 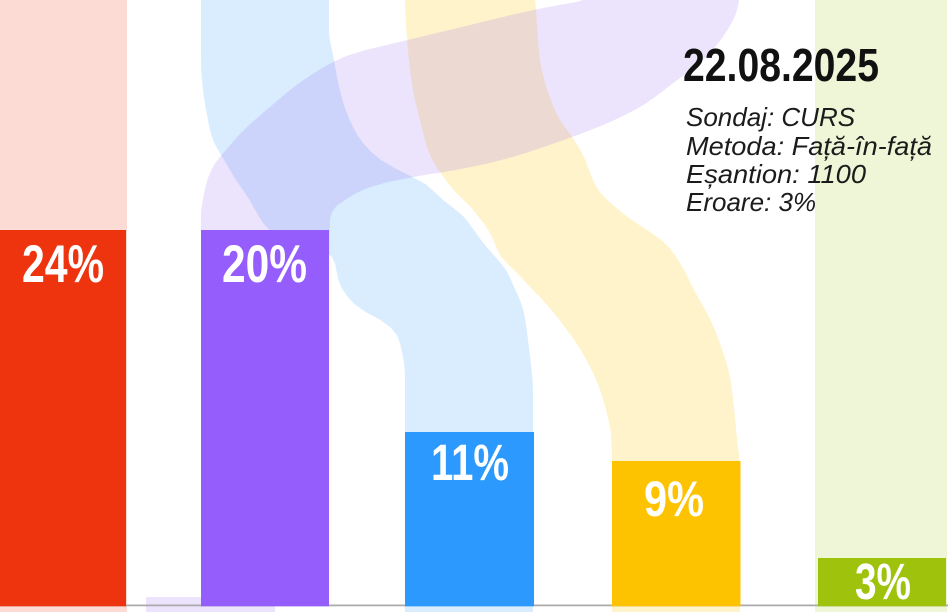 I want to click on svg-text: 9%, so click(x=674, y=499).